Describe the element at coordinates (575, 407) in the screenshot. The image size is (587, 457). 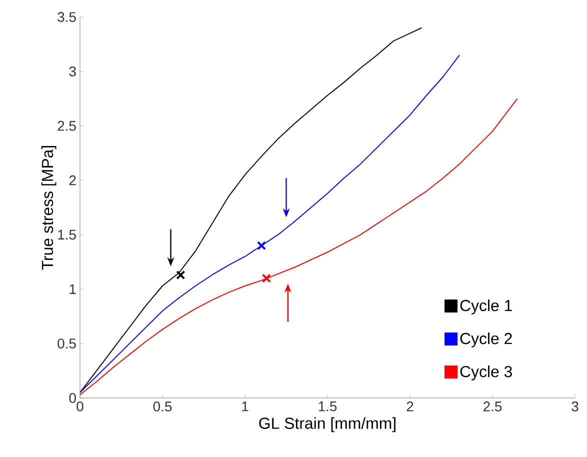
I see `x-tick-label: 3` at that location.